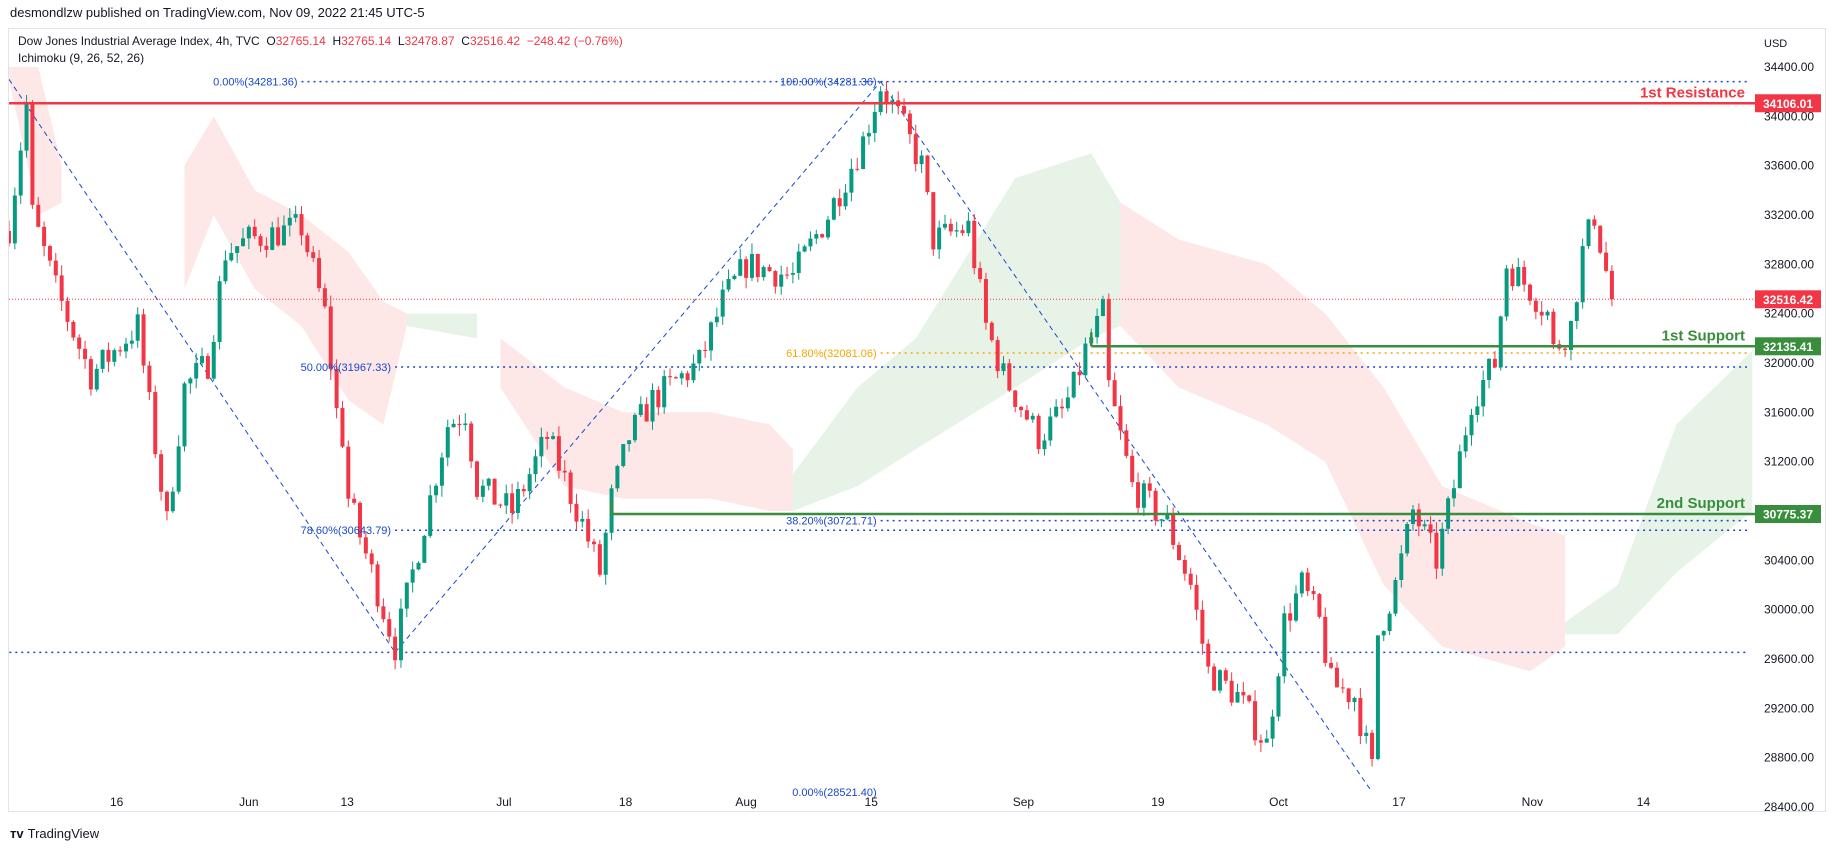 The image size is (1834, 850). I want to click on x-tick-label: Oct, so click(1278, 802).